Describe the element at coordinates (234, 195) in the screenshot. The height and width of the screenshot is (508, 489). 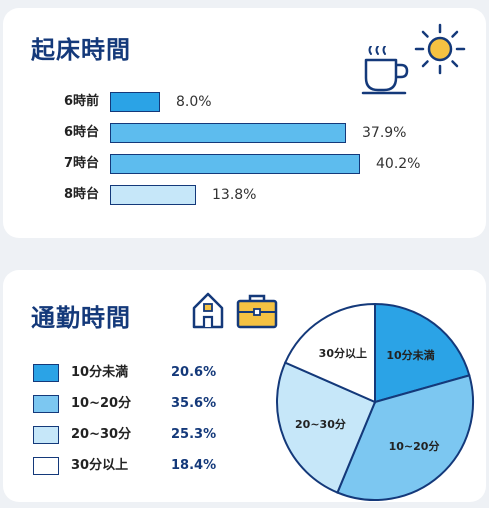
I see `bar-value-label: 13.8%` at that location.